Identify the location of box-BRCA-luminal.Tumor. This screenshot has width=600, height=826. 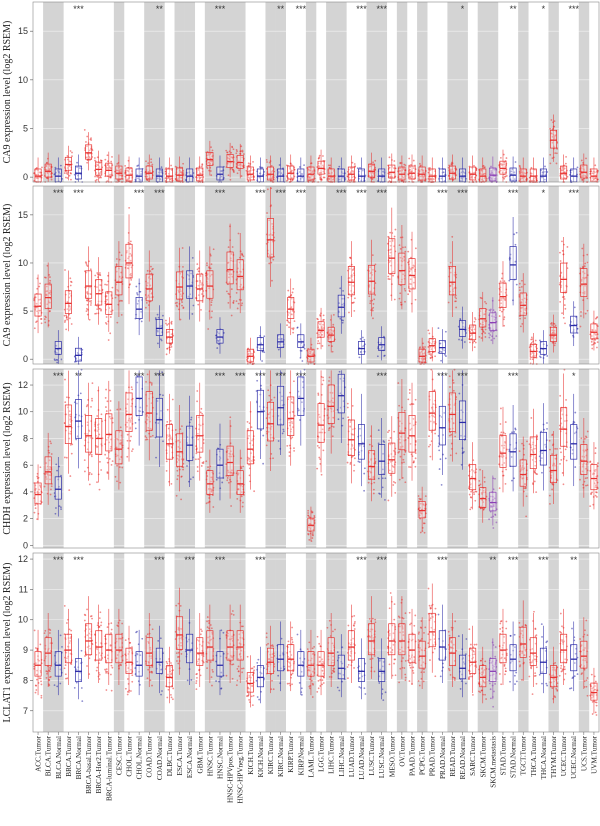
(109, 167).